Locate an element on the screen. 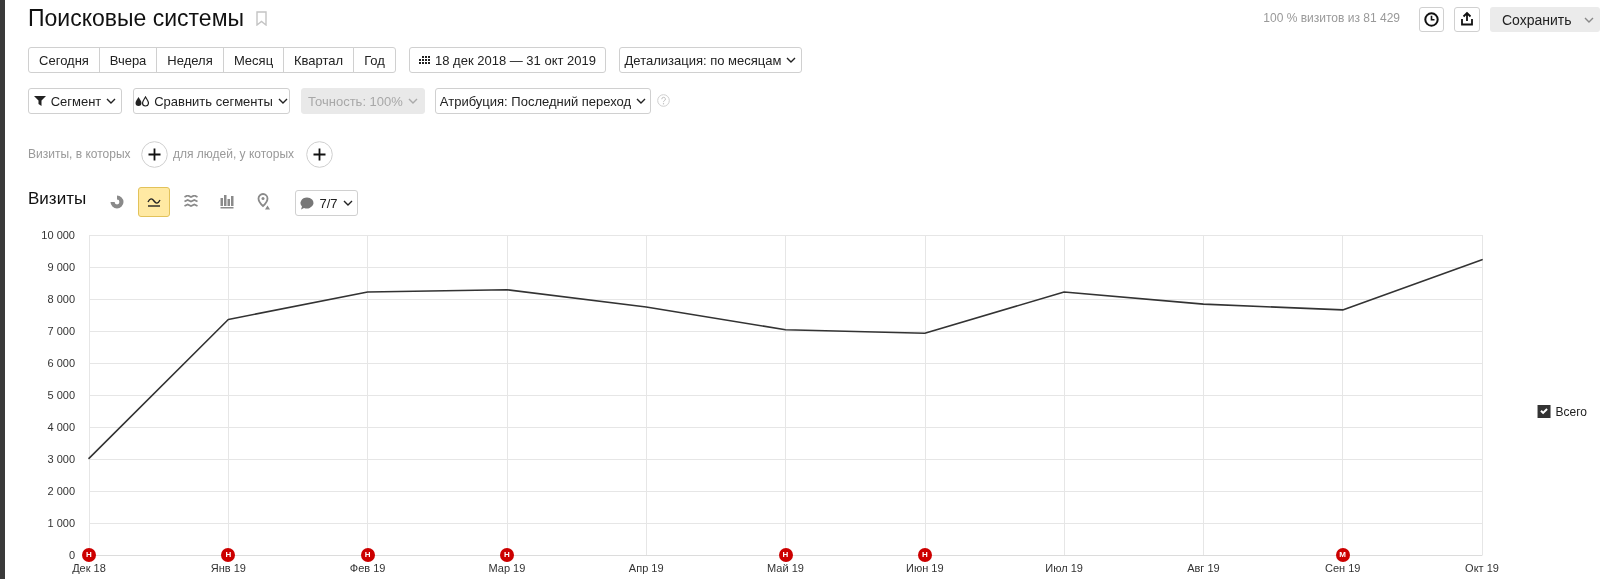  x-tick-label: Окт 19 is located at coordinates (1482, 567).